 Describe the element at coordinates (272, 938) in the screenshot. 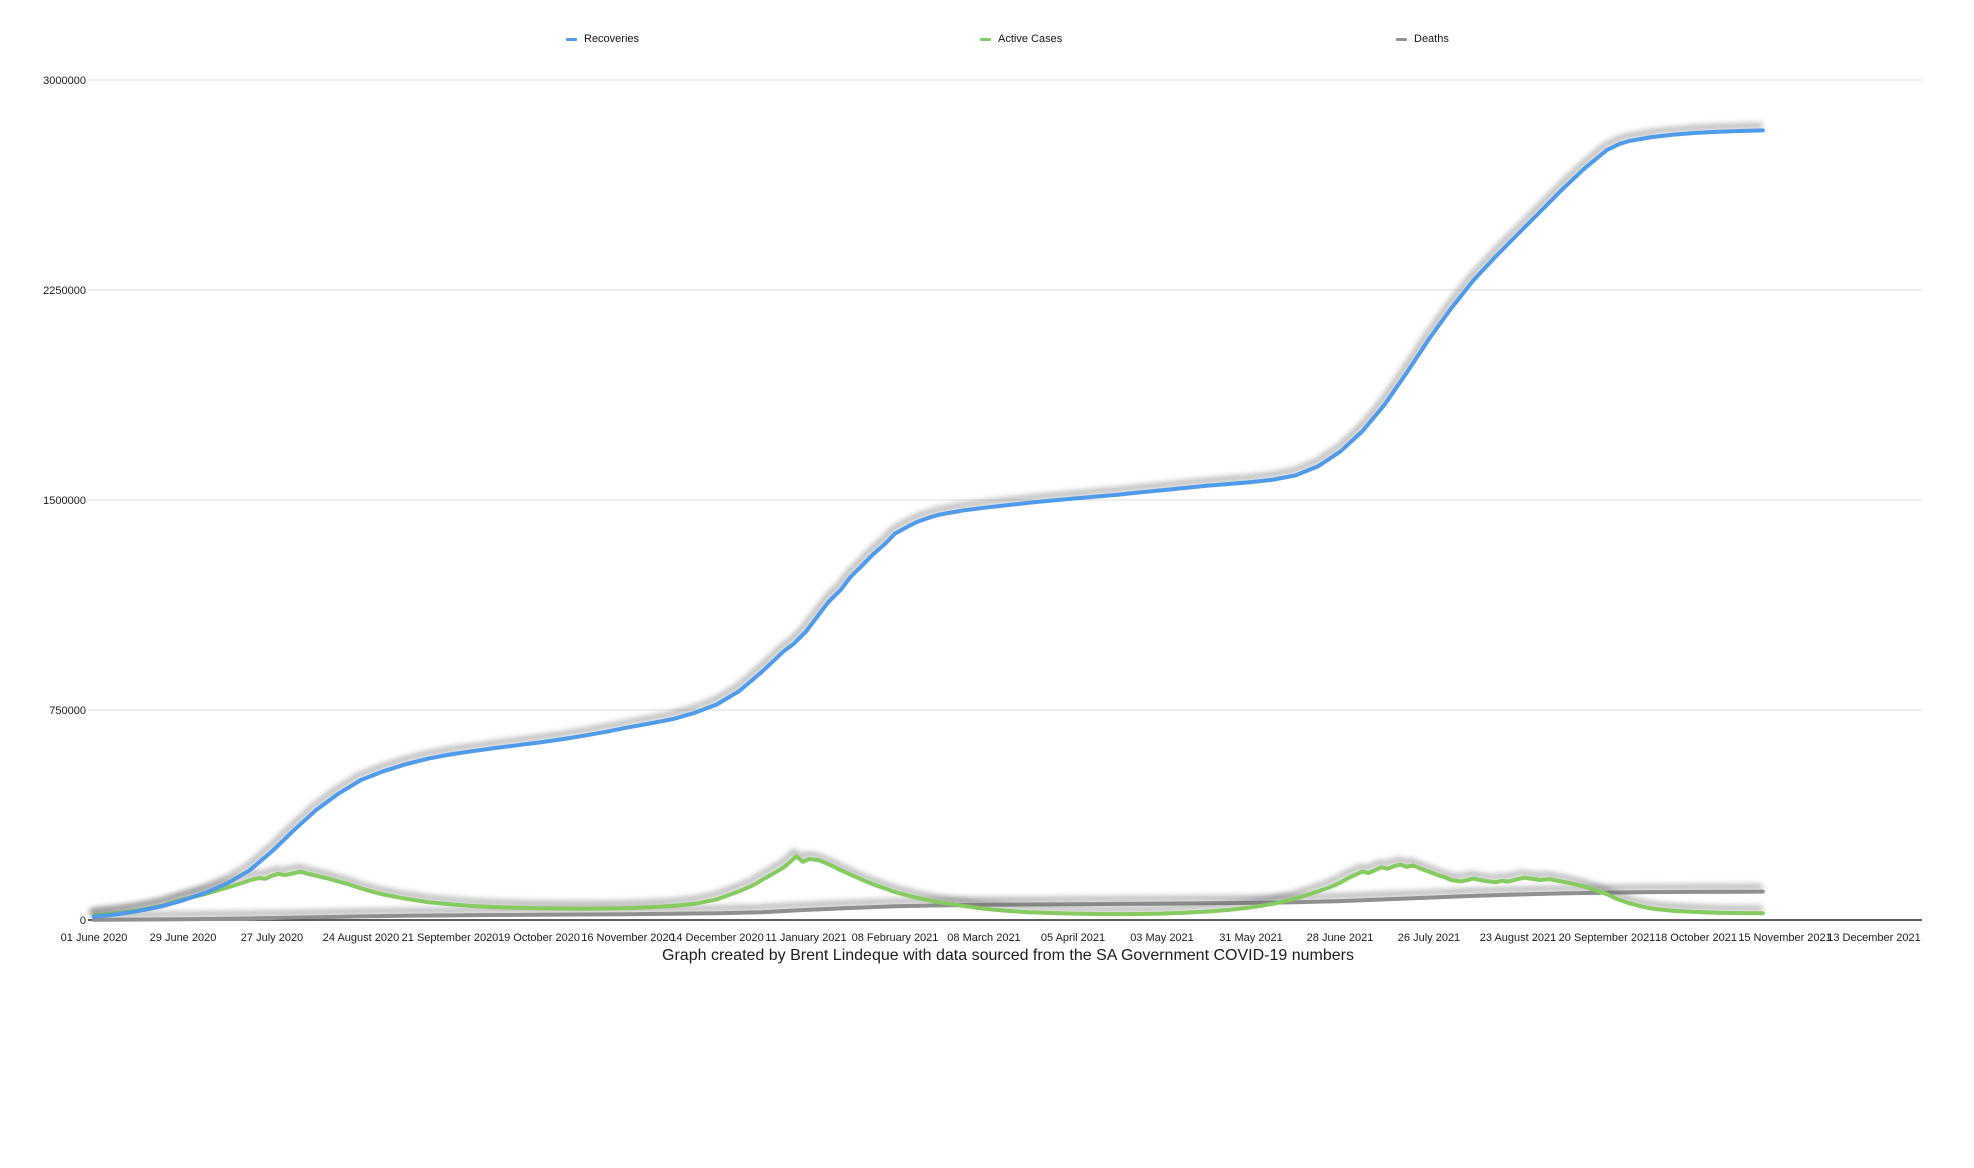

I see `x-axis-tick-label: 27 July 2020` at that location.